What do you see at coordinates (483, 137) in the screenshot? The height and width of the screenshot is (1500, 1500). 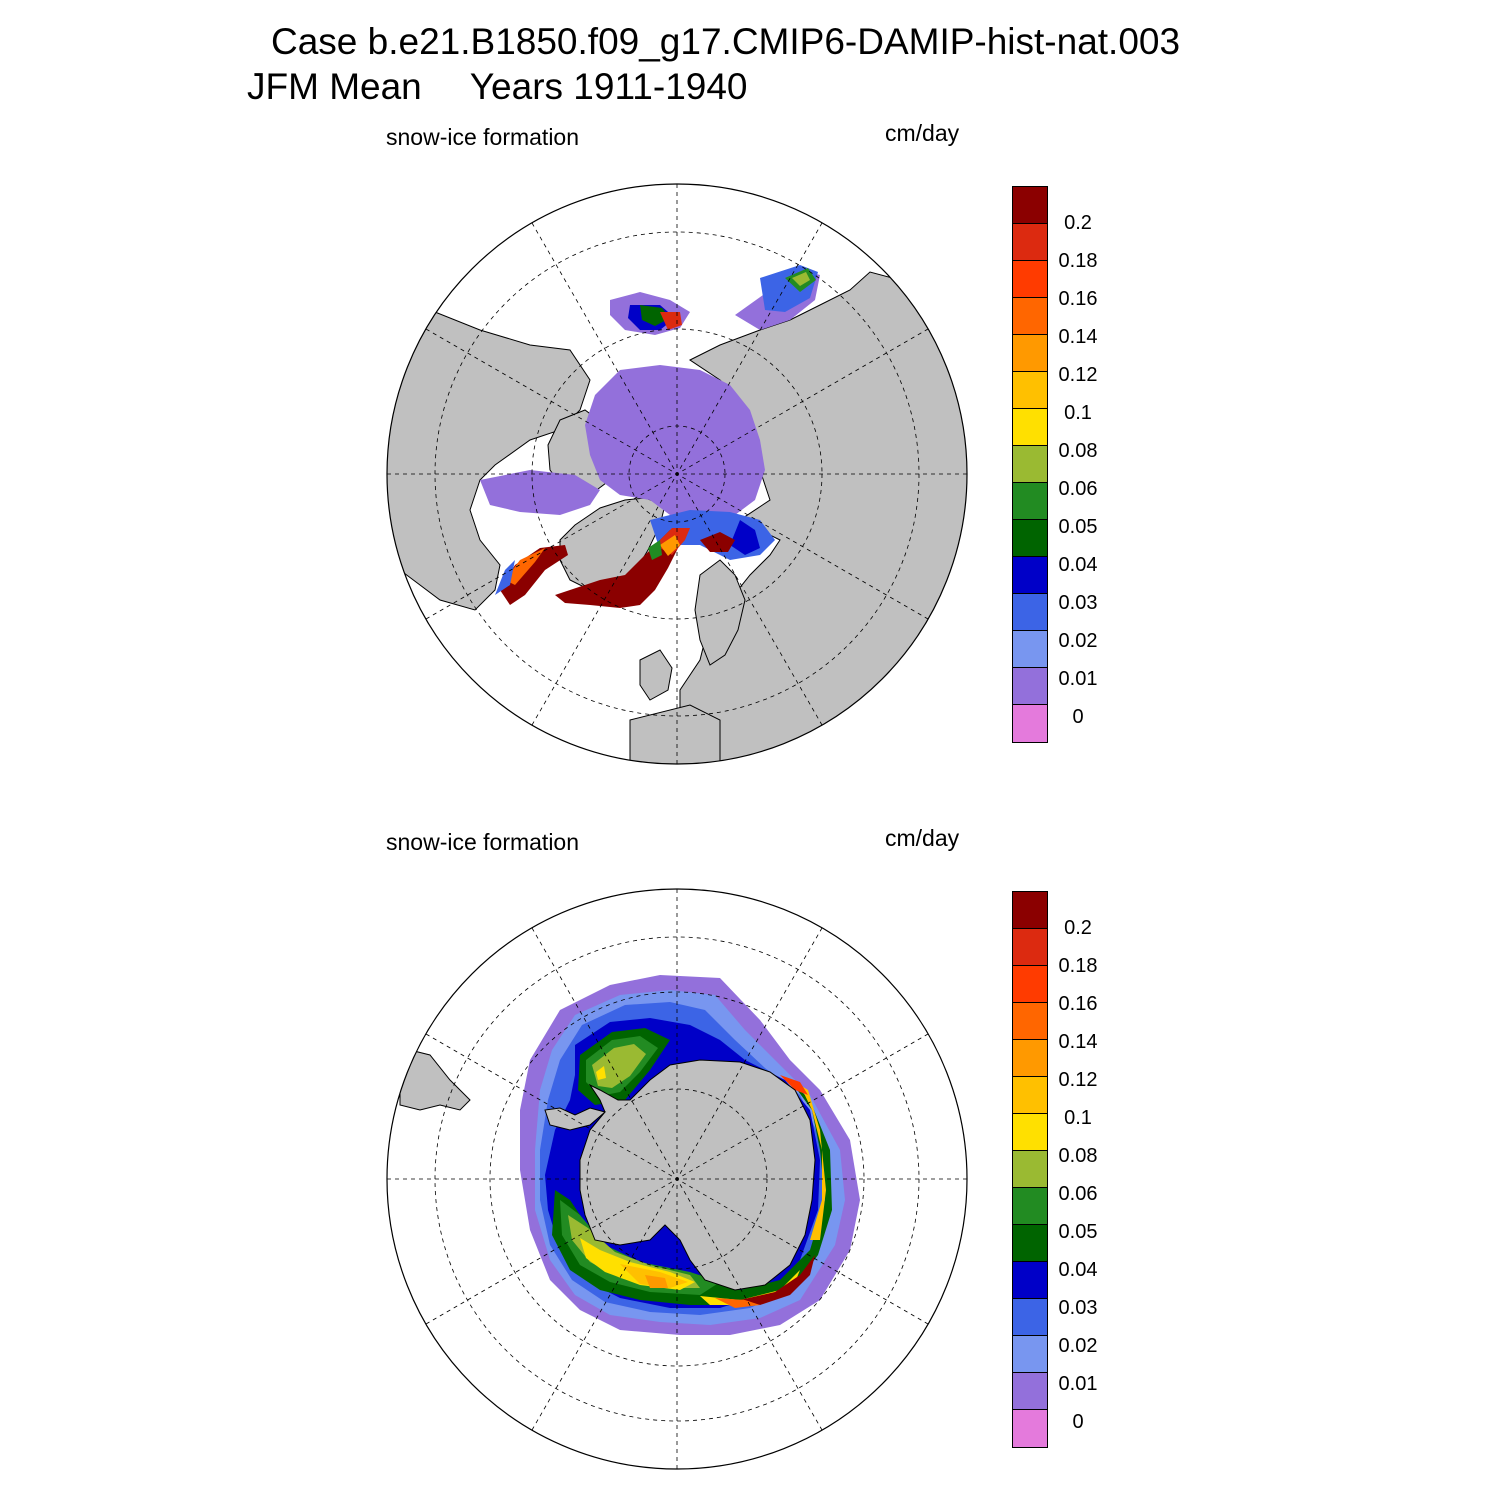 I see `north-panel-variable: snow-ice formation` at bounding box center [483, 137].